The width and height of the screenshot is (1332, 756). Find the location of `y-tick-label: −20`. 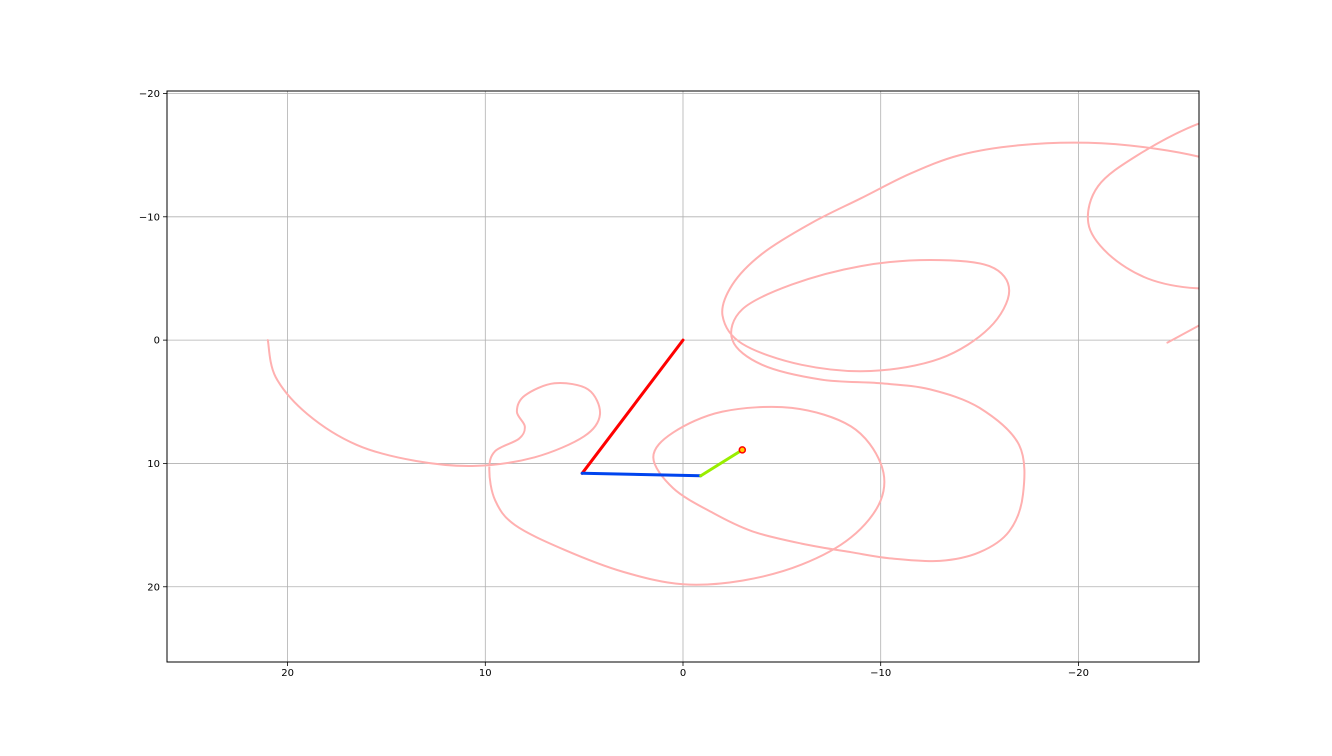

y-tick-label: −20 is located at coordinates (149, 94).